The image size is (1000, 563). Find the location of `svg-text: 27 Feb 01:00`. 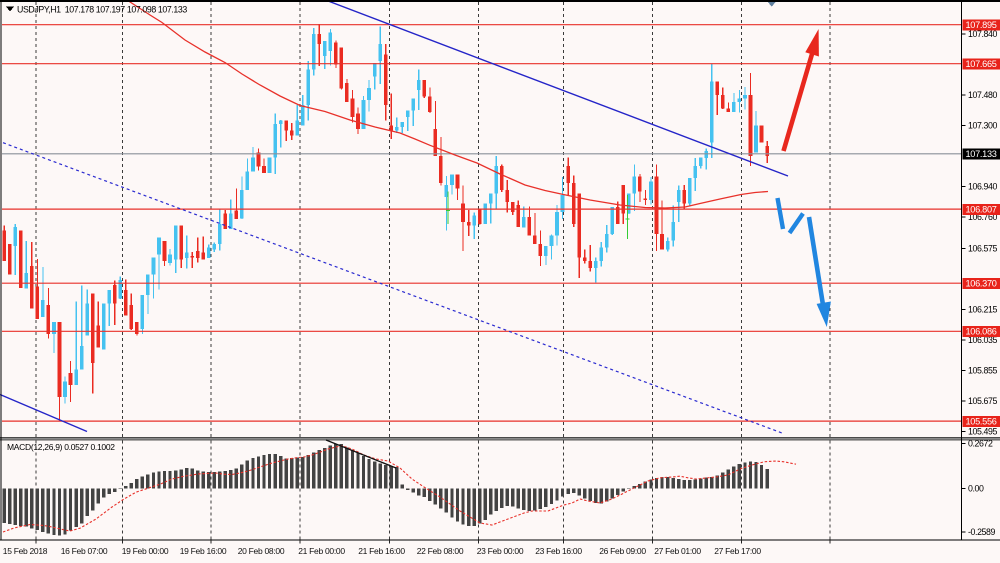

svg-text: 27 Feb 01:00 is located at coordinates (677, 551).